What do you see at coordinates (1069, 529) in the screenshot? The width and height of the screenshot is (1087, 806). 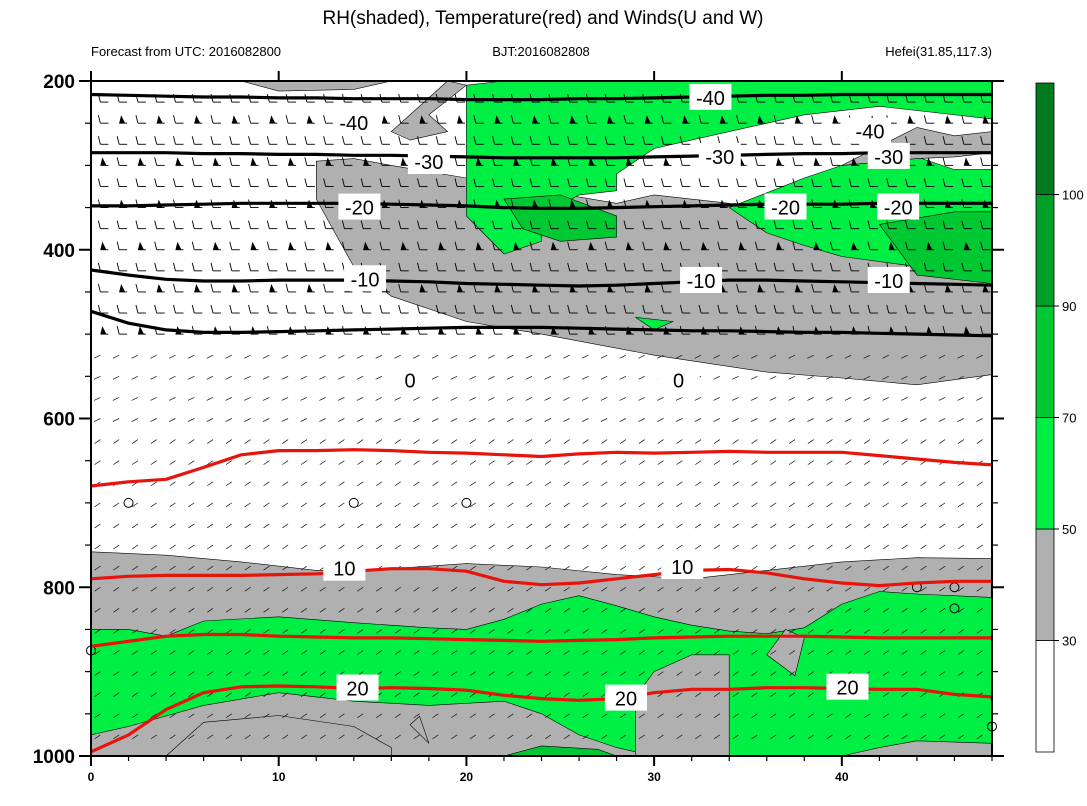 I see `colorbar-label: 50` at bounding box center [1069, 529].